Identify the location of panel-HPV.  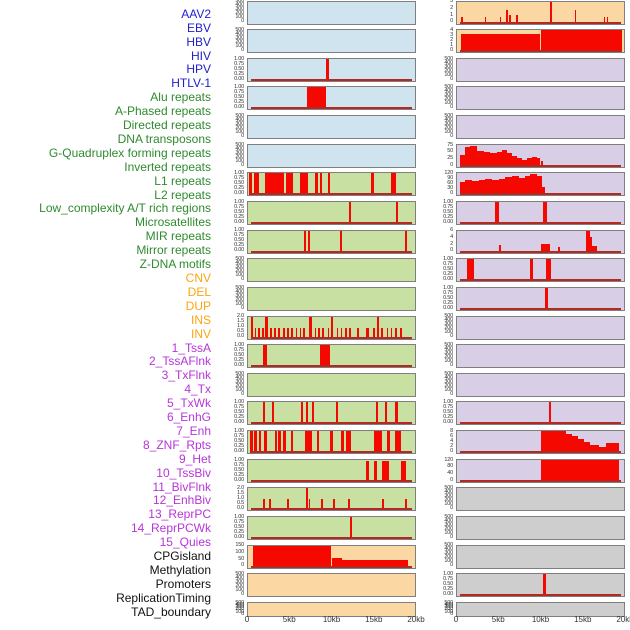
(331, 127).